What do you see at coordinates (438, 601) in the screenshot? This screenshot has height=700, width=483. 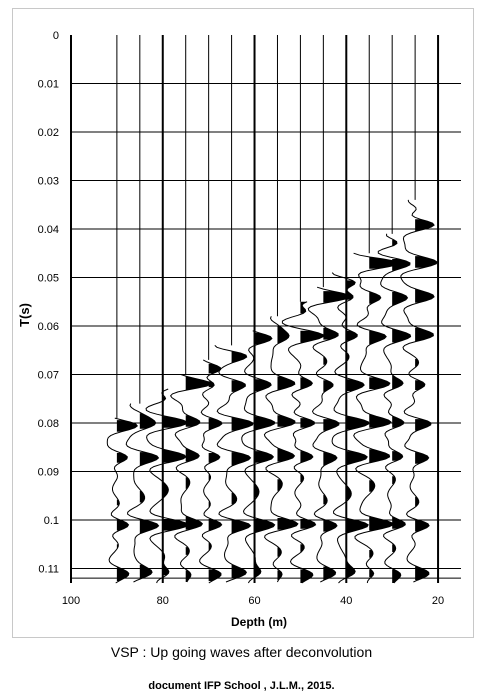 I see `x-tick-label: 20` at bounding box center [438, 601].